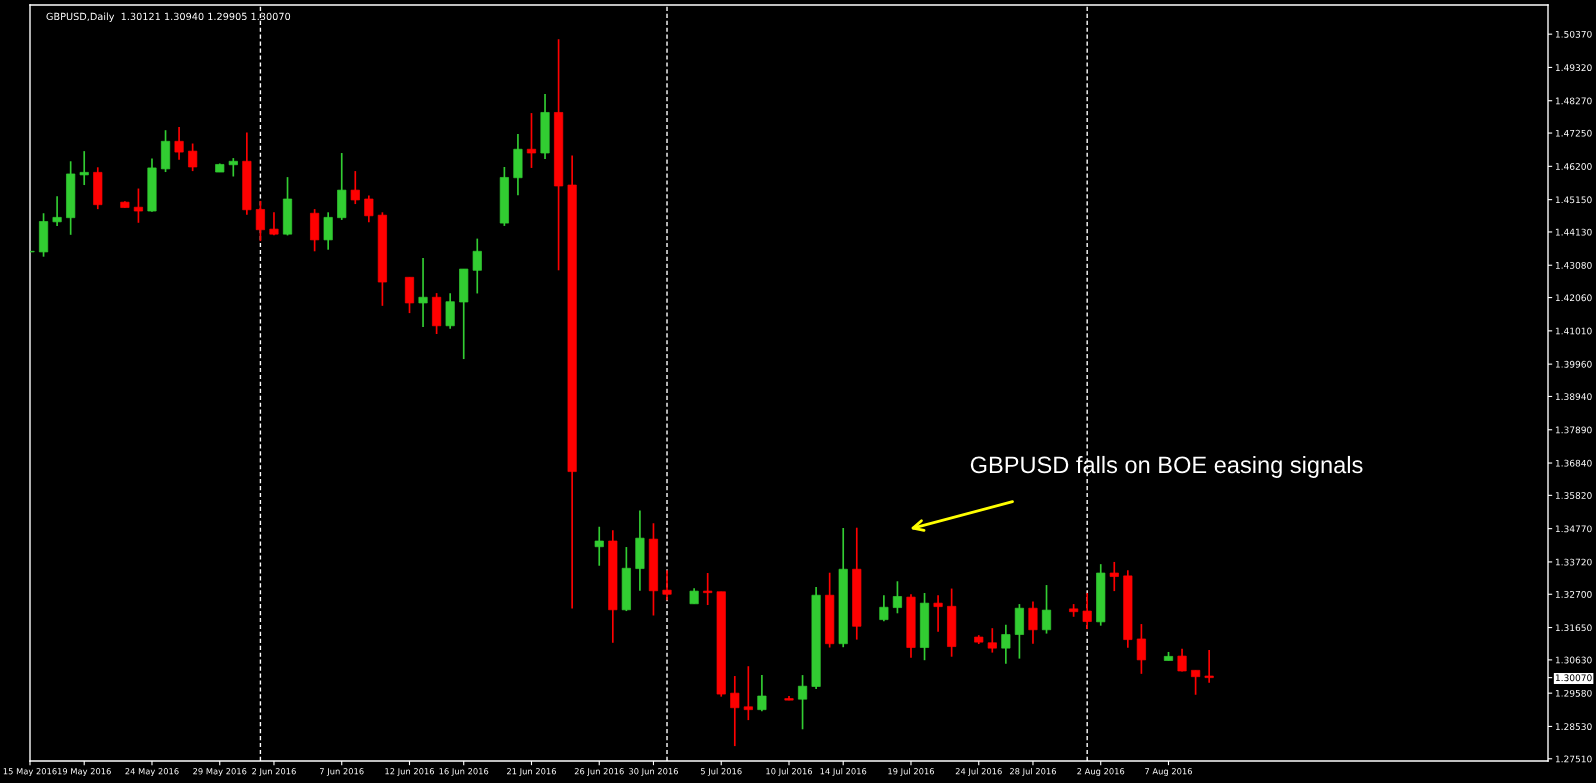 This screenshot has width=1596, height=783. What do you see at coordinates (911, 771) in the screenshot?
I see `x-tick-label: 19 Jul 2016` at bounding box center [911, 771].